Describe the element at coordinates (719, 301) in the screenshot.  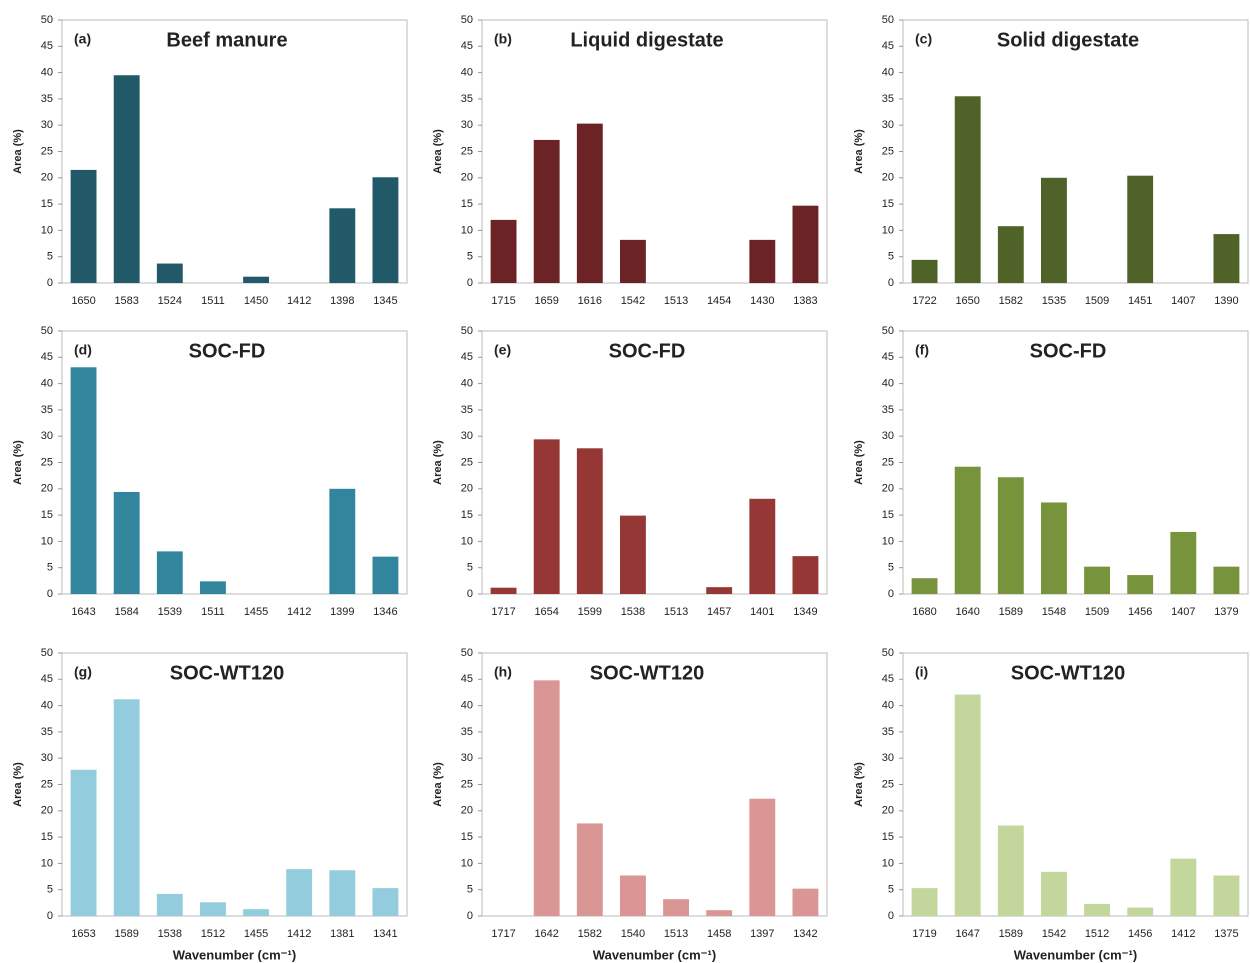
I see `x-tick-label: 1454` at that location.